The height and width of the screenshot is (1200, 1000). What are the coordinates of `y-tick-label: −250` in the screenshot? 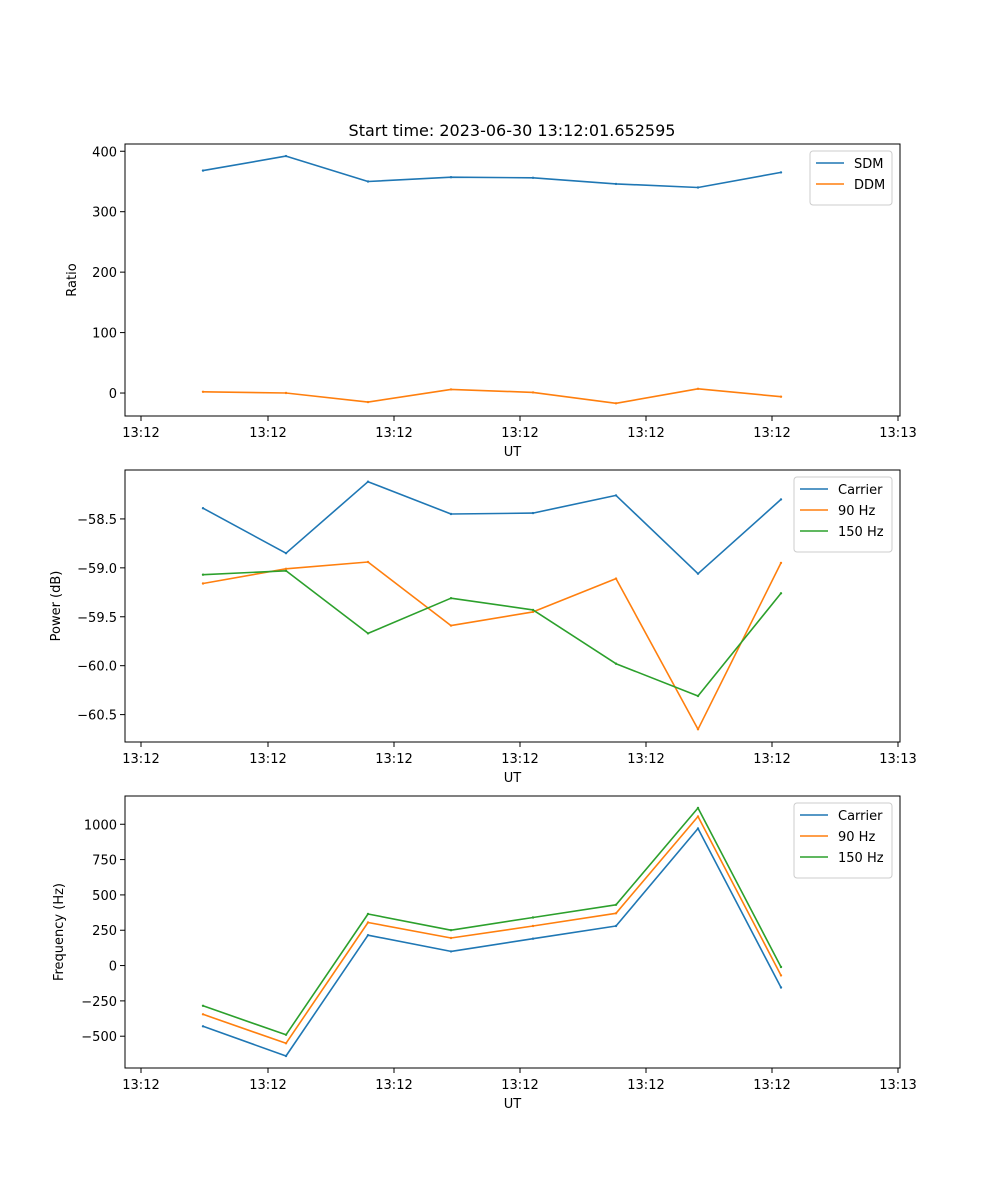 It's located at (99, 1002).